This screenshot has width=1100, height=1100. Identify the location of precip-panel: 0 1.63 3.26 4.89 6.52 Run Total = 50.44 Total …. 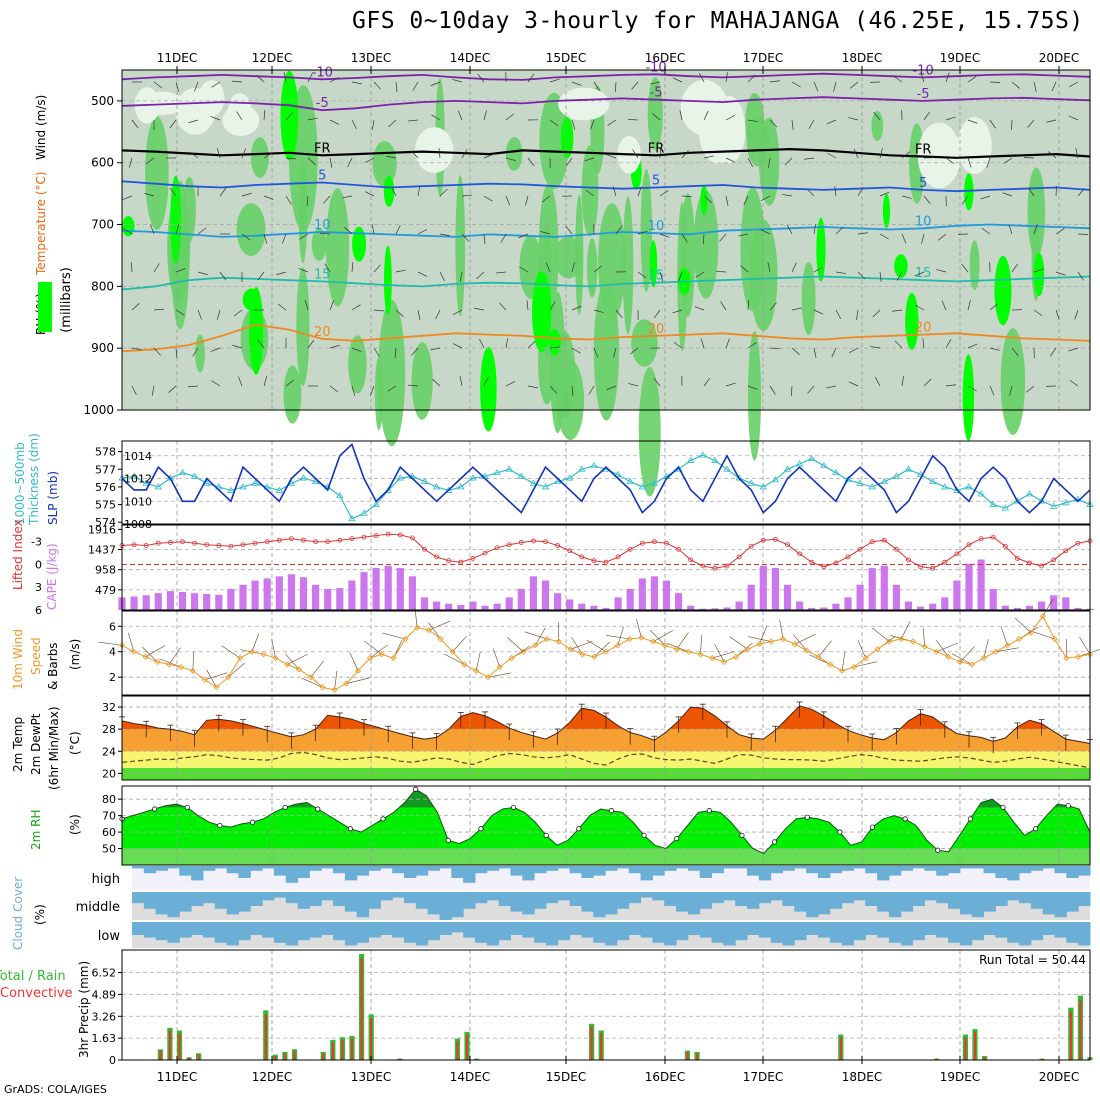
(546, 1008).